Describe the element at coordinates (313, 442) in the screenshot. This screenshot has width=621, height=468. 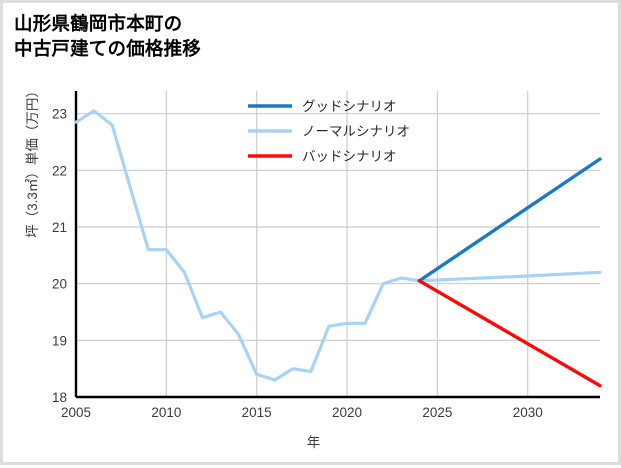
I see `x-axis-label: 年` at that location.